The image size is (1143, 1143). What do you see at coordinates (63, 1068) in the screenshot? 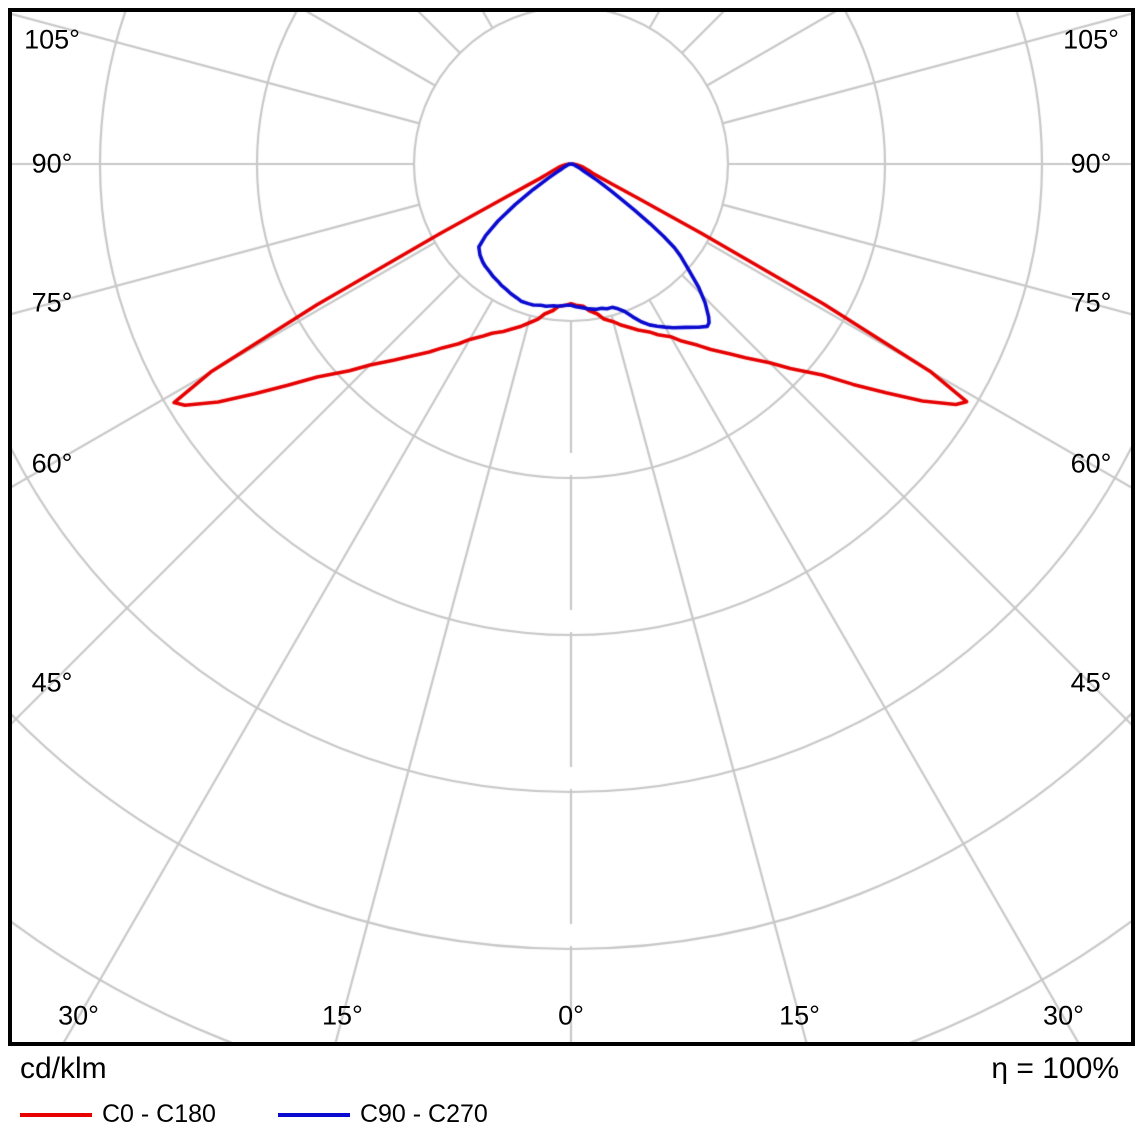
I see `units-label: cd/klm` at bounding box center [63, 1068].